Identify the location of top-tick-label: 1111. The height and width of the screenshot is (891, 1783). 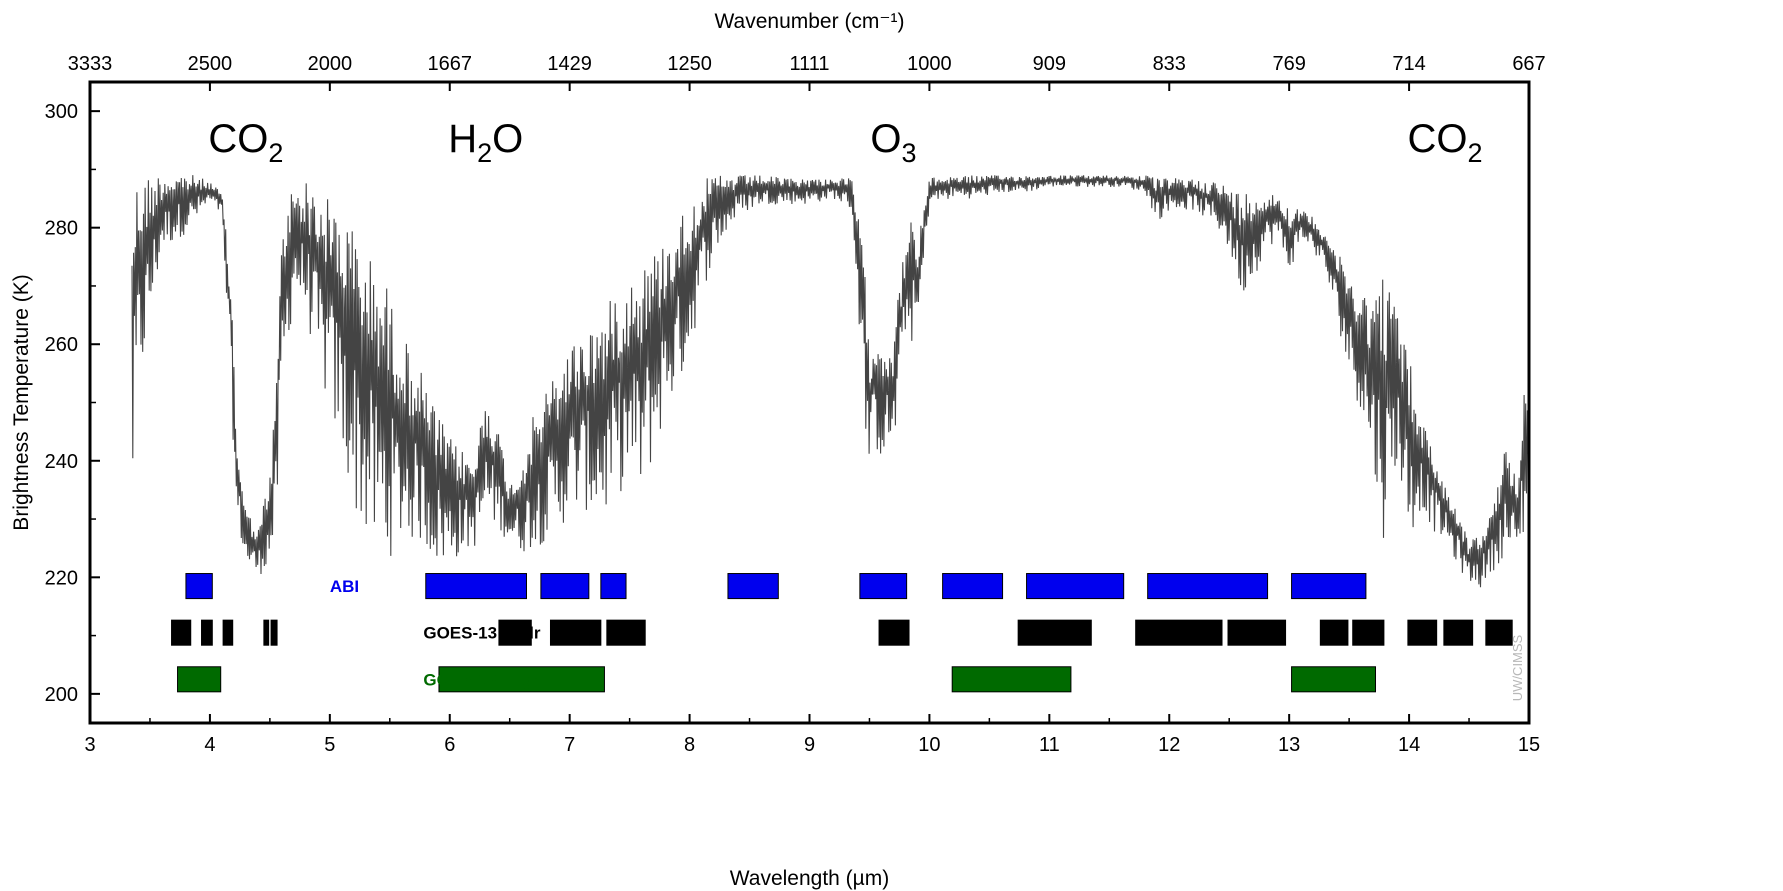
(809, 64).